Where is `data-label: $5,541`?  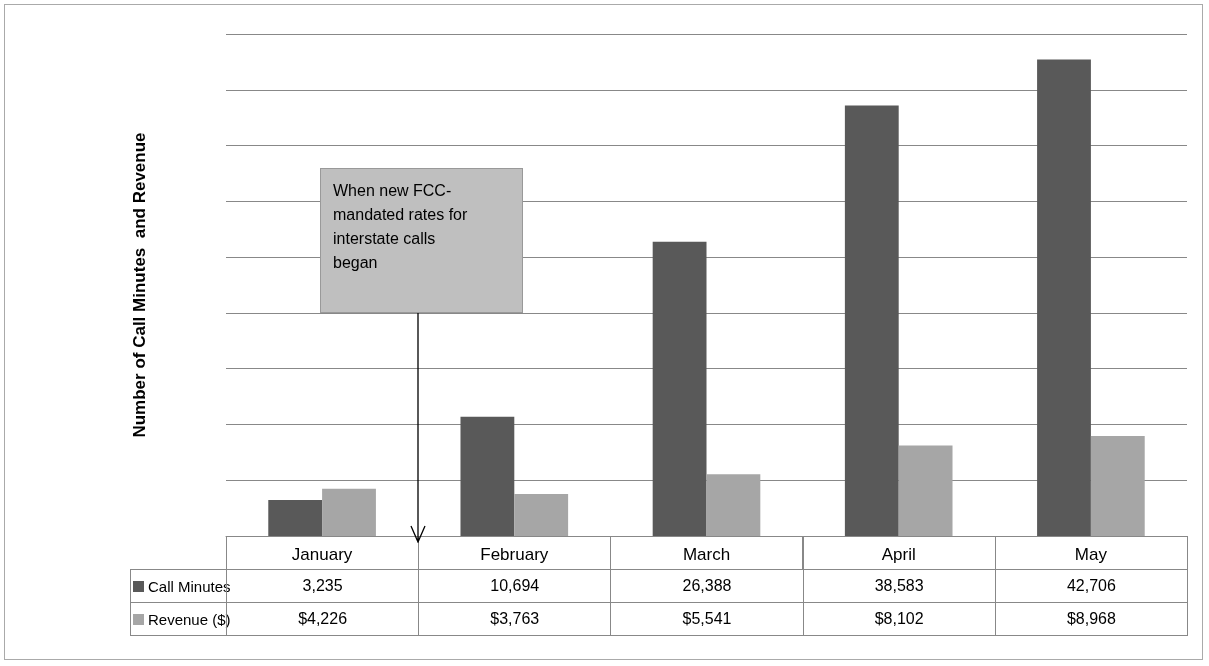
data-label: $5,541 is located at coordinates (707, 619).